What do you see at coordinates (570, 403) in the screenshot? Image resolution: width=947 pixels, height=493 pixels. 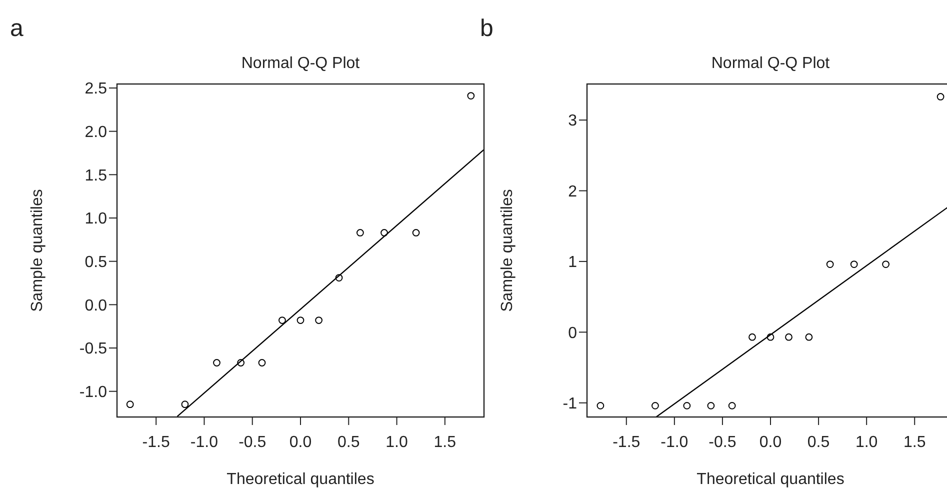 I see `y-tick-label: -1` at bounding box center [570, 403].